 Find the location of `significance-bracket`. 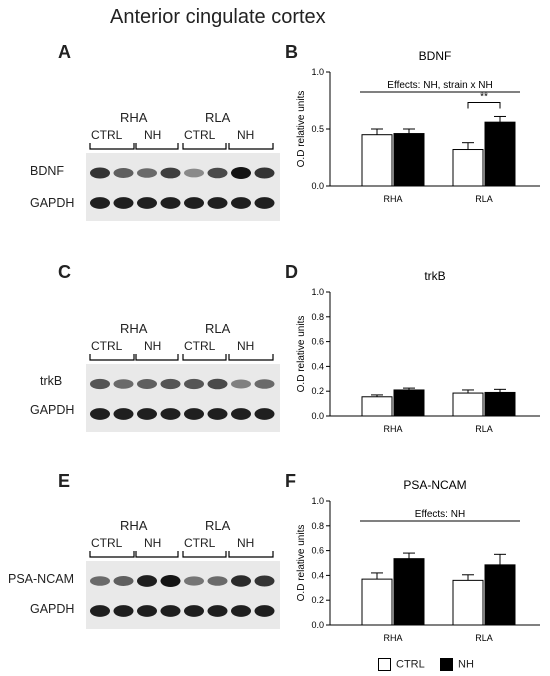

significance-bracket is located at coordinates (484, 105).